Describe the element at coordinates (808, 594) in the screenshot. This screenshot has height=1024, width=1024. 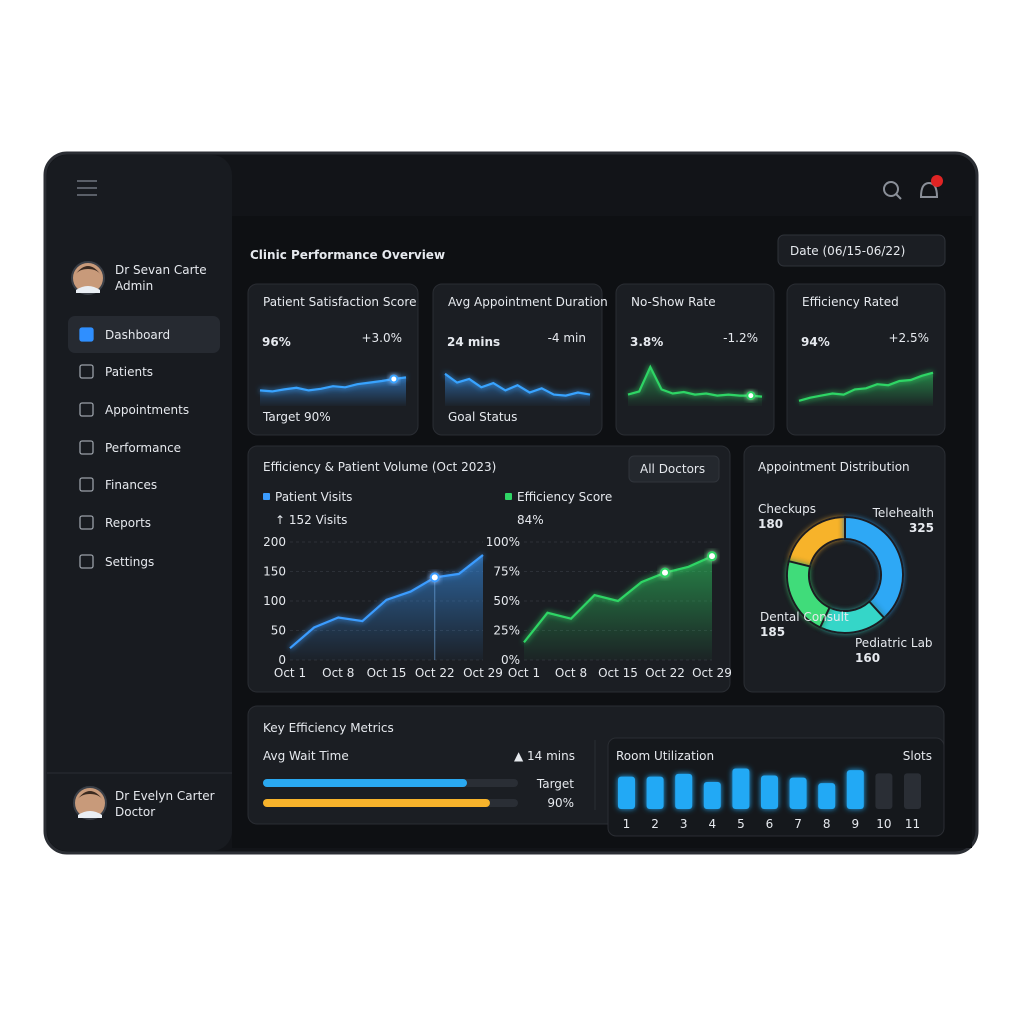
I see `donut-segment` at that location.